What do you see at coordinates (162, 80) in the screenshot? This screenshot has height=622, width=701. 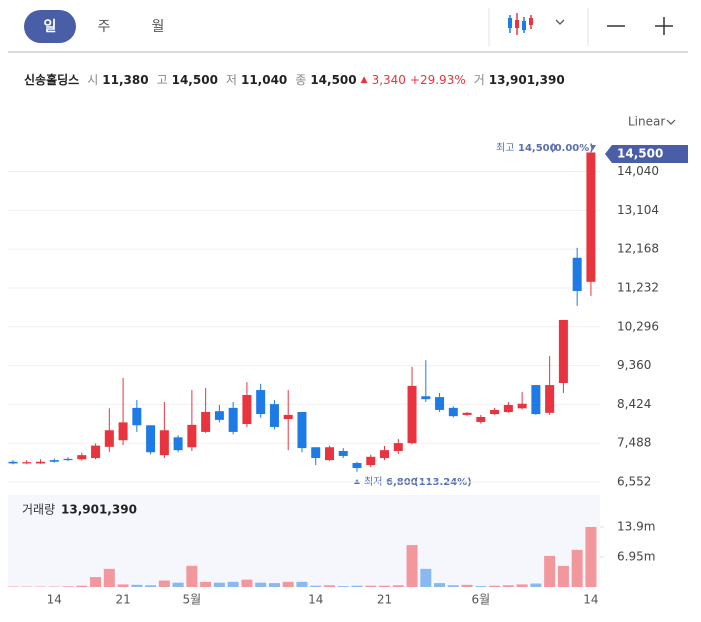 I see `field-label: 고` at bounding box center [162, 80].